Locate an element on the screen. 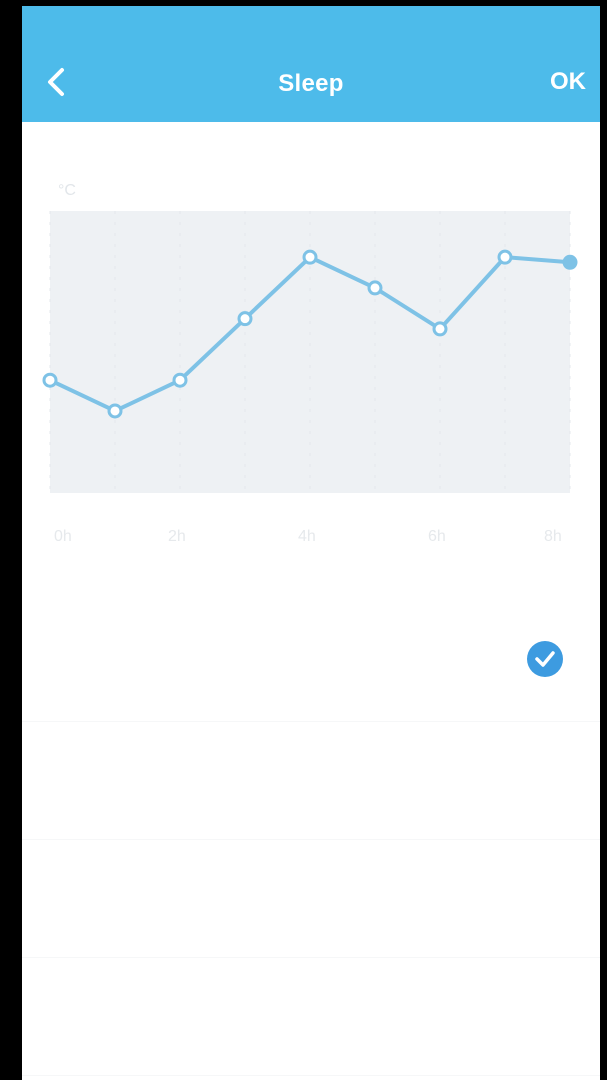 The image size is (607, 1080). x-tick-label: 6h is located at coordinates (437, 537).